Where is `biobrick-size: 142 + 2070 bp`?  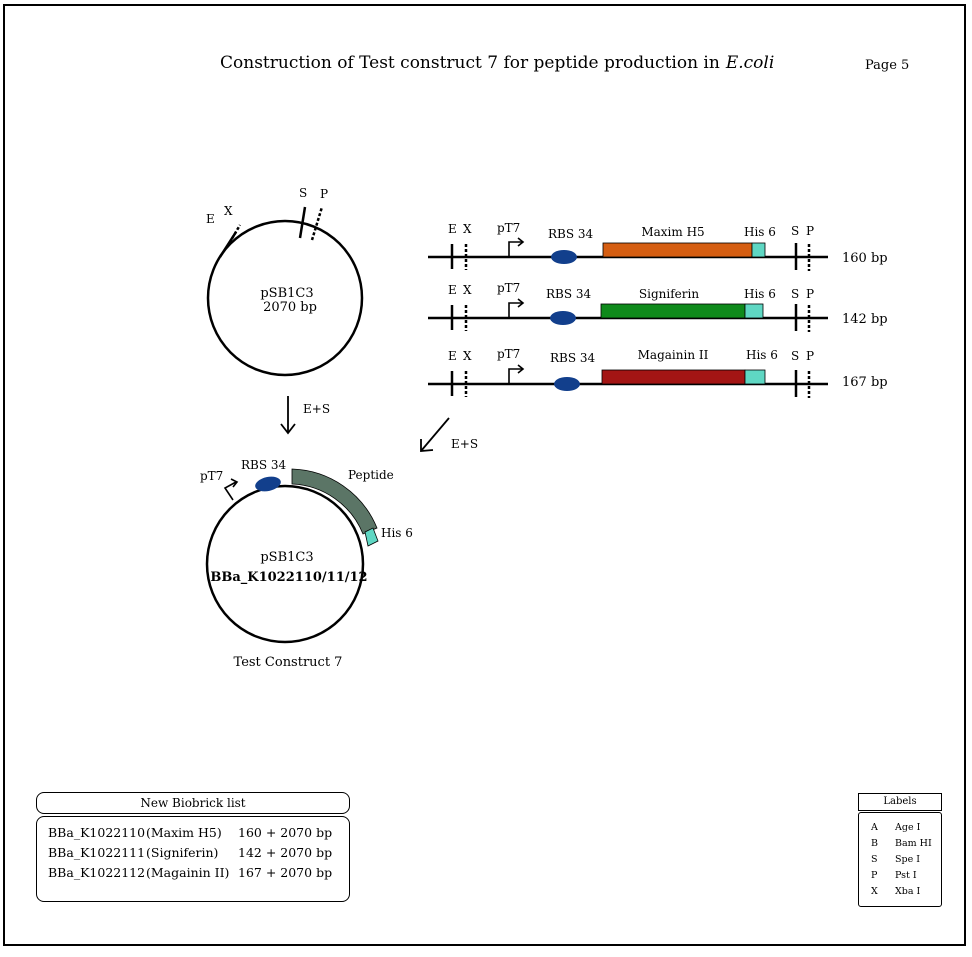 biobrick-size: 142 + 2070 bp is located at coordinates (285, 852).